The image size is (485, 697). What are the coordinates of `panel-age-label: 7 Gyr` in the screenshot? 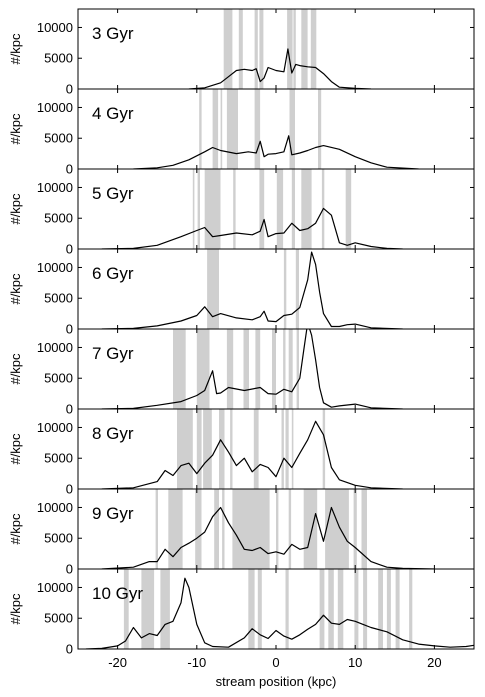 It's located at (113, 353).